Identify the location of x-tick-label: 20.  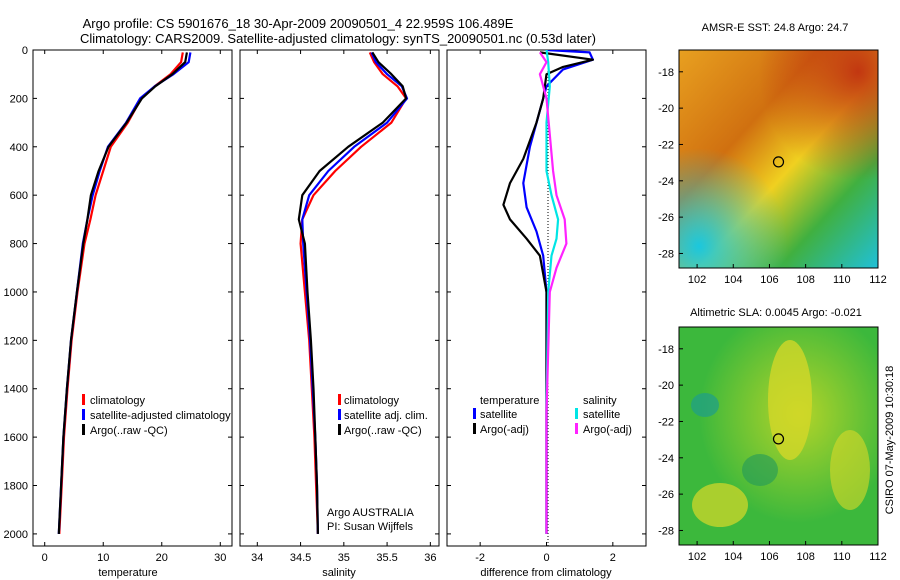
(162, 558).